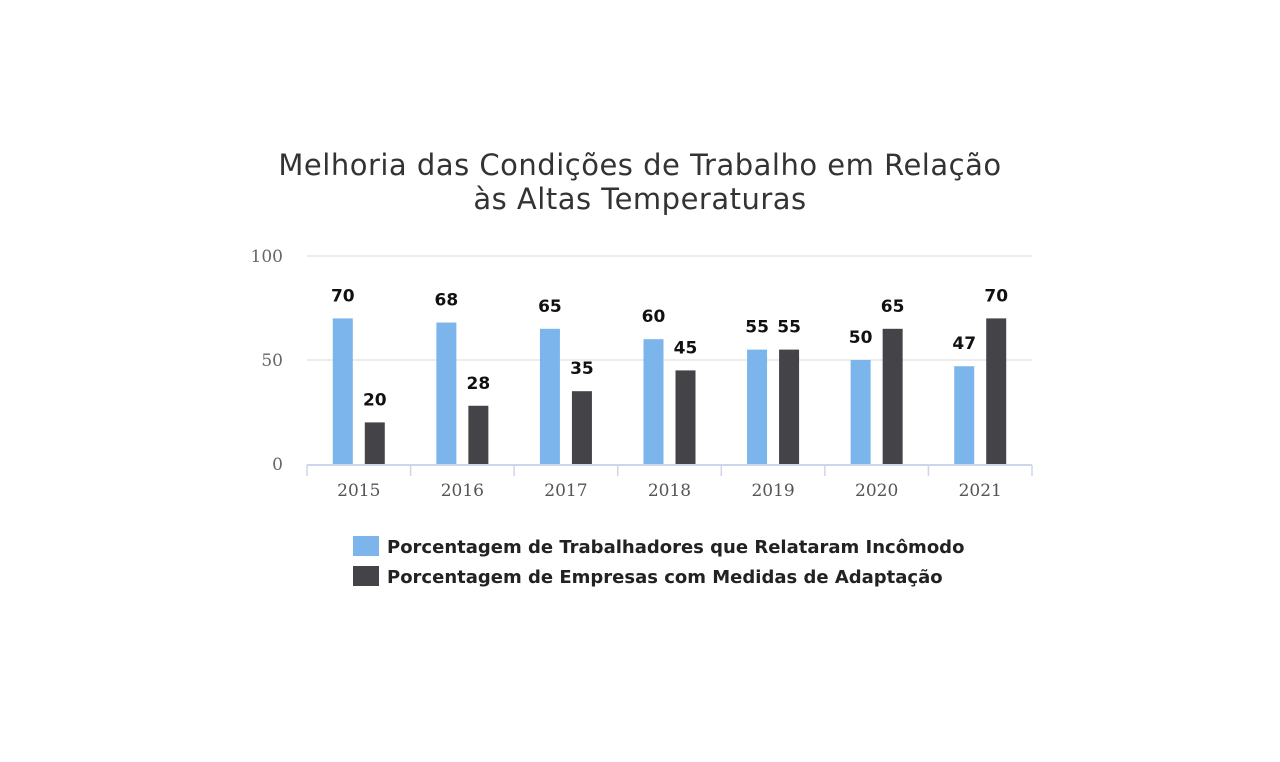  I want to click on data-label: 60, so click(654, 317).